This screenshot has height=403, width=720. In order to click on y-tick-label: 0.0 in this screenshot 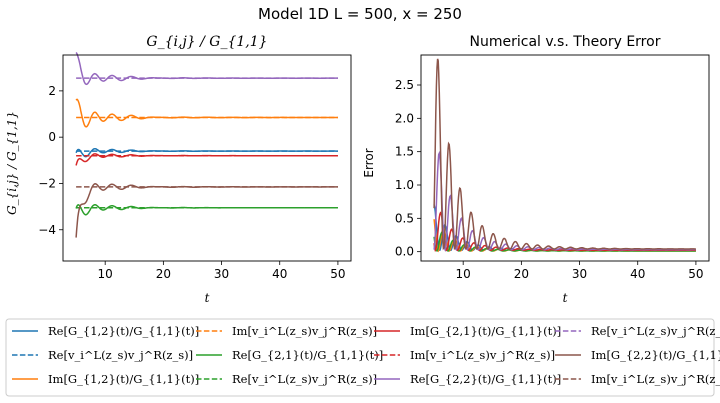, I will do `click(404, 252)`.